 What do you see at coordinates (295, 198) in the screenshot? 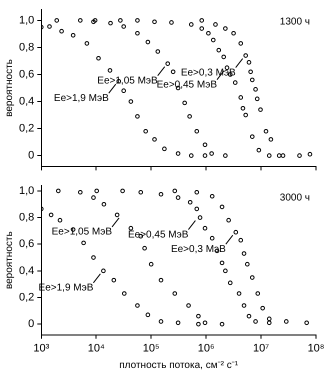
I see `annotation: 3000 ч` at bounding box center [295, 198].